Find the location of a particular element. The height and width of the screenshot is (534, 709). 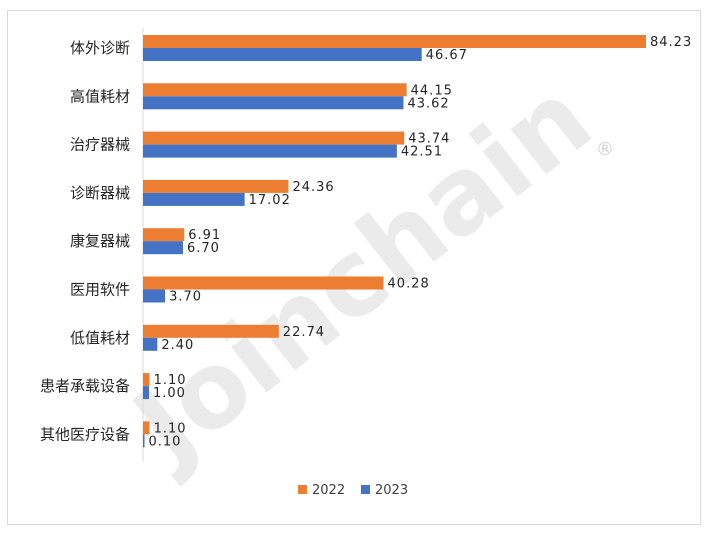

category-label: 康复器械 is located at coordinates (100, 241).